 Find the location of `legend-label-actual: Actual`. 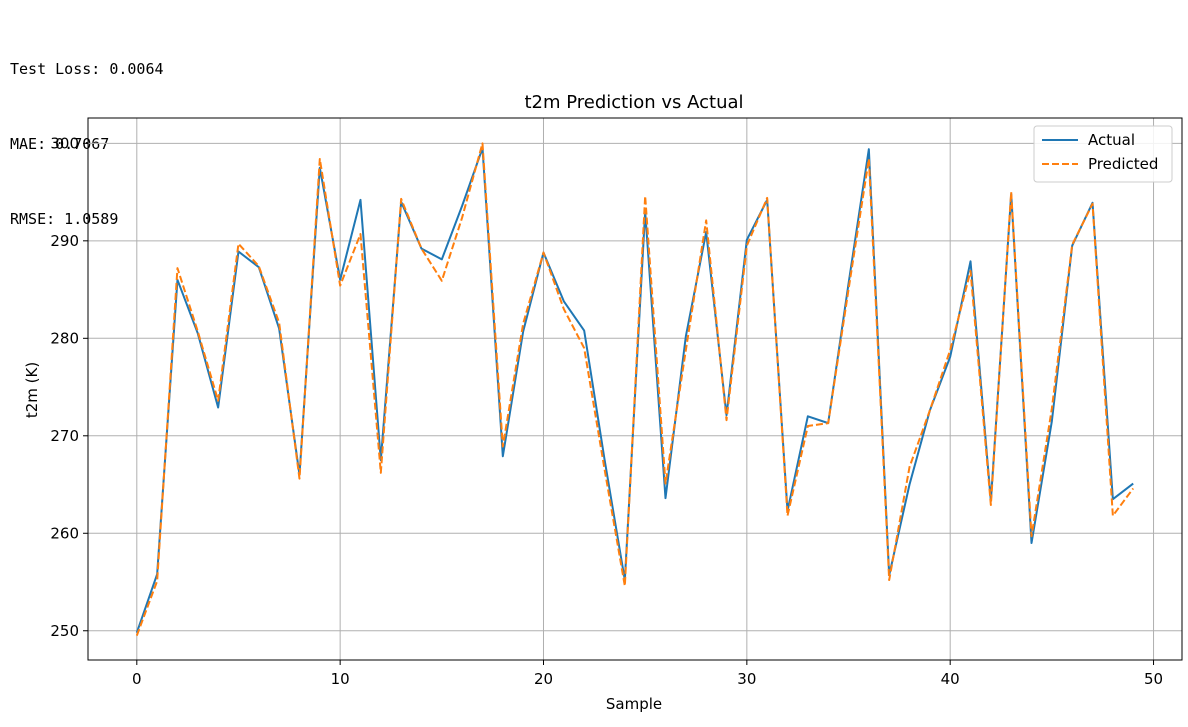

legend-label-actual: Actual is located at coordinates (1111, 140).